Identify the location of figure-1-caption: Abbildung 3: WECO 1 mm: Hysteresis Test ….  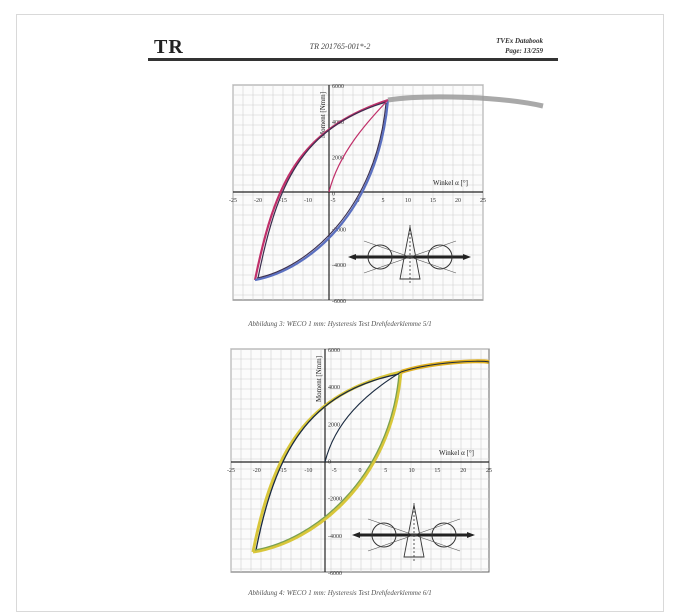
(340, 324).